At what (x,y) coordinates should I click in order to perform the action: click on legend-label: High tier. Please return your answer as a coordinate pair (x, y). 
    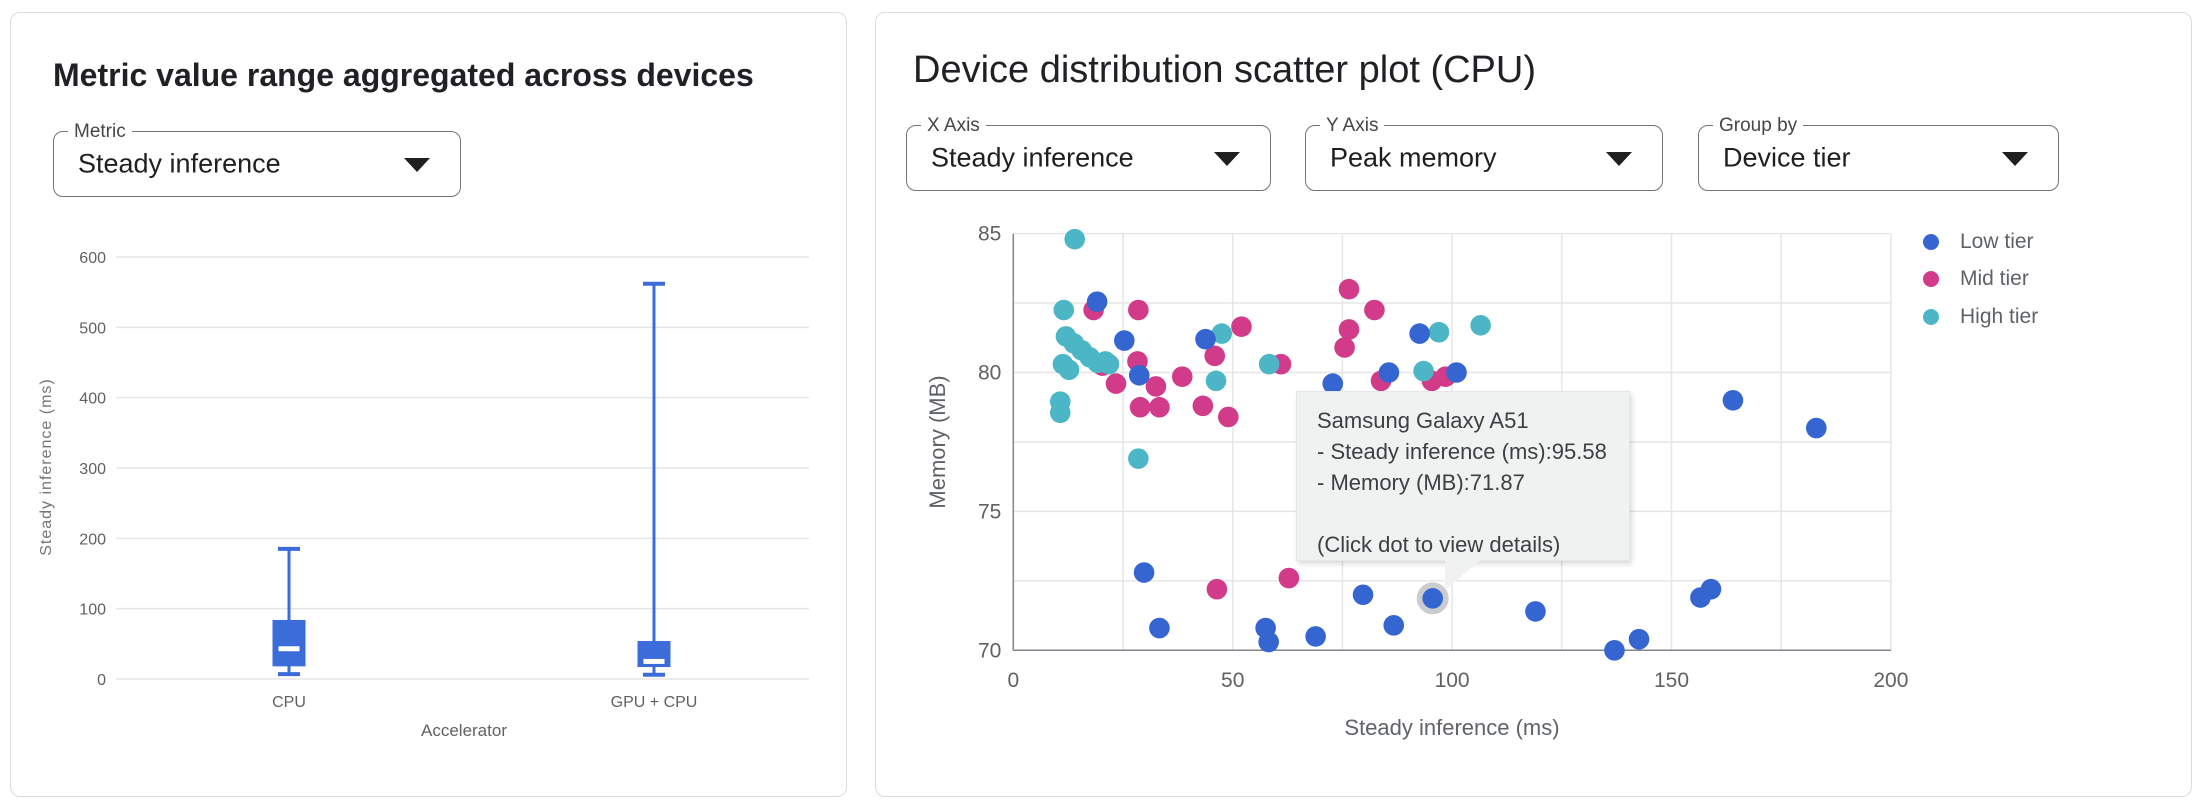
    Looking at the image, I should click on (1999, 316).